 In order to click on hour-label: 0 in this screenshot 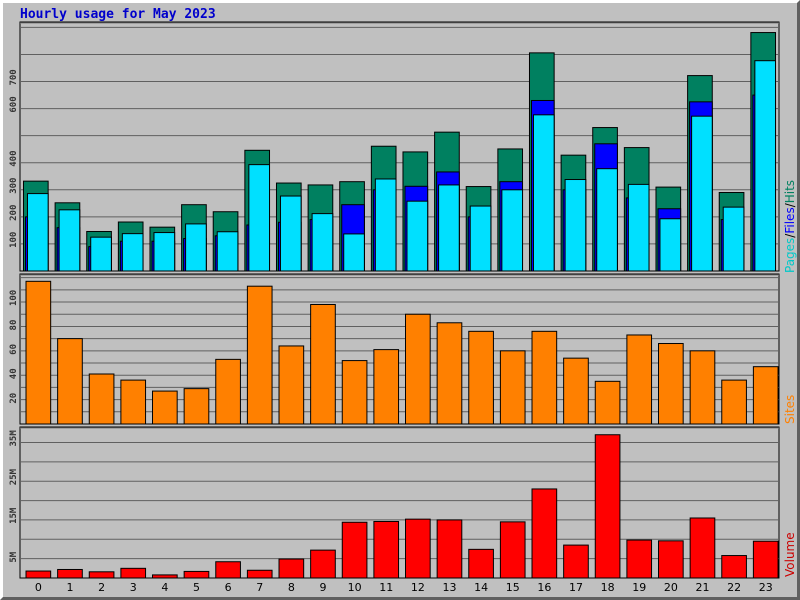, I will do `click(38, 587)`.